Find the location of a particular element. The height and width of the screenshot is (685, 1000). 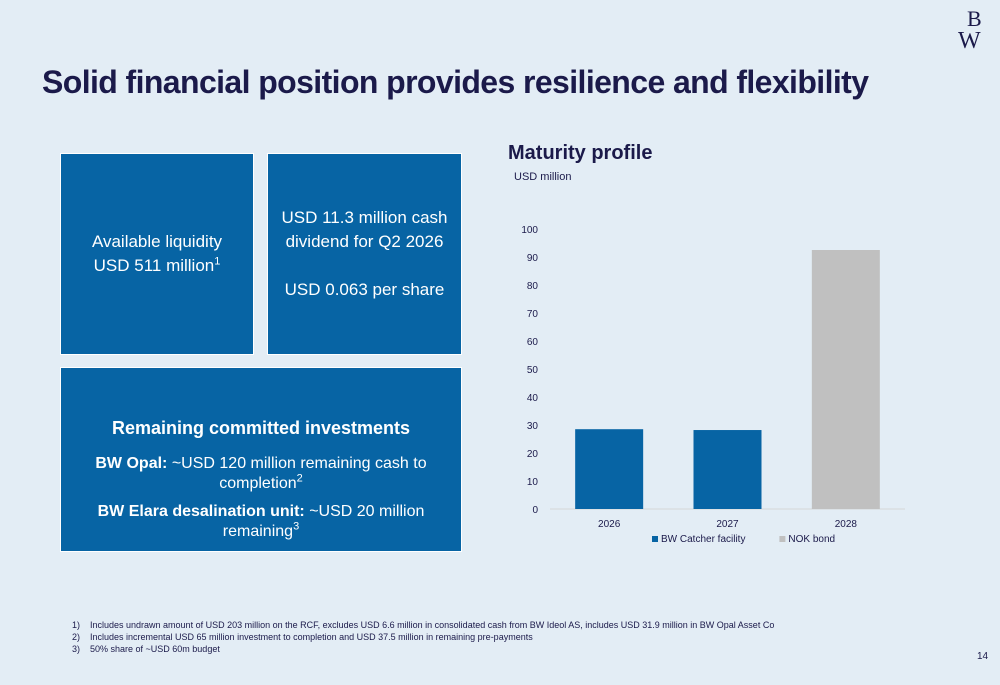

investment-item-text: ~USD 20 million remaining is located at coordinates (323, 521).